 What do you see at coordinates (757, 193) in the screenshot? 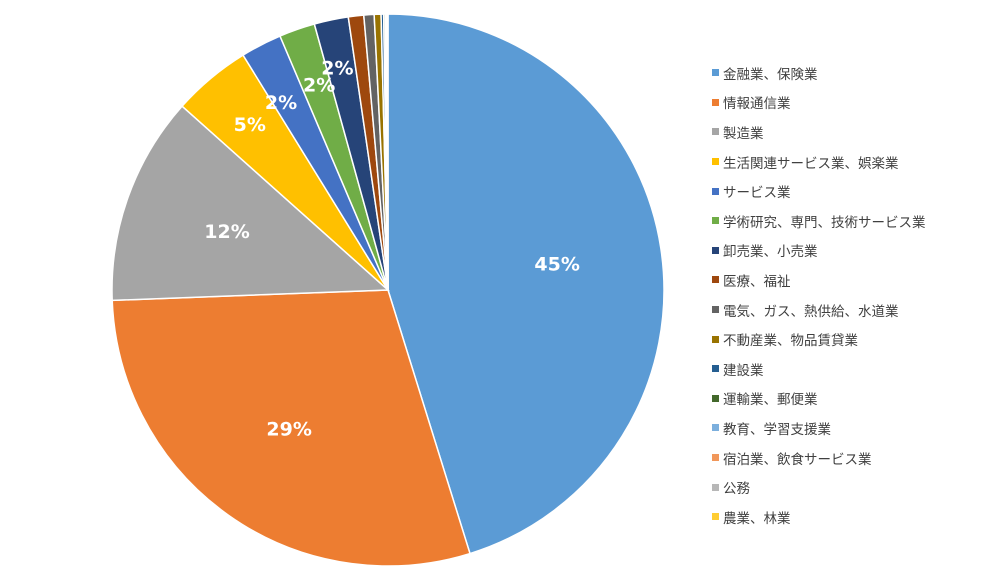
I see `legend-label: サービス業` at bounding box center [757, 193].